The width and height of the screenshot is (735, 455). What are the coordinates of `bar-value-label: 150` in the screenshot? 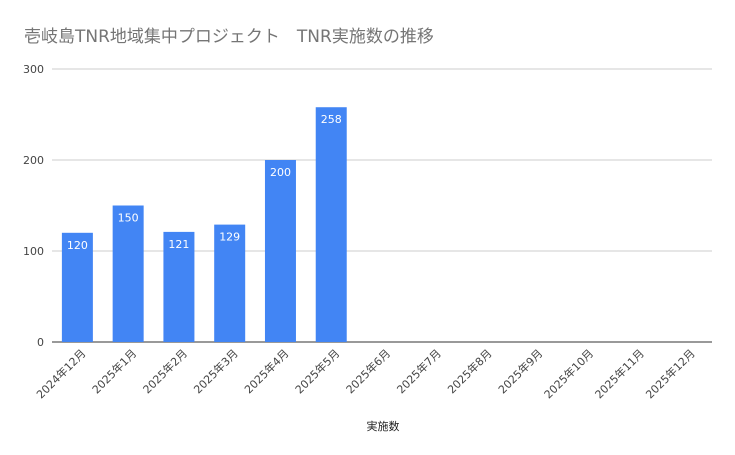 It's located at (128, 218).